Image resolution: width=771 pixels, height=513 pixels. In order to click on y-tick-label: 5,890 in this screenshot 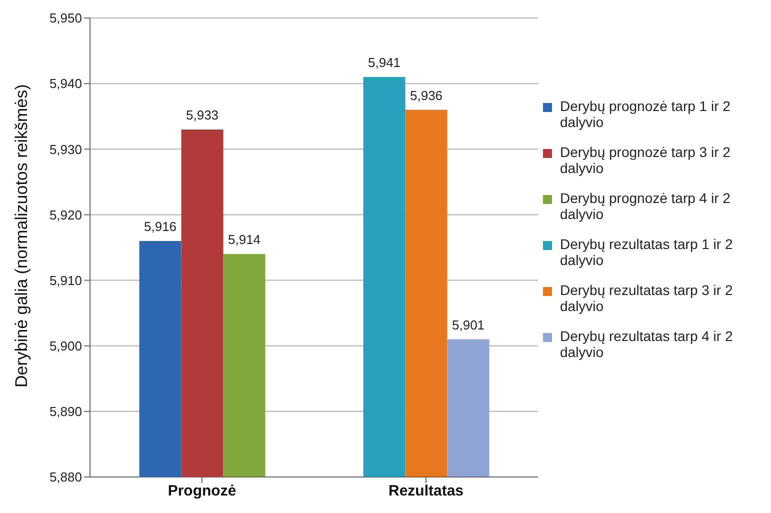, I will do `click(65, 412)`.